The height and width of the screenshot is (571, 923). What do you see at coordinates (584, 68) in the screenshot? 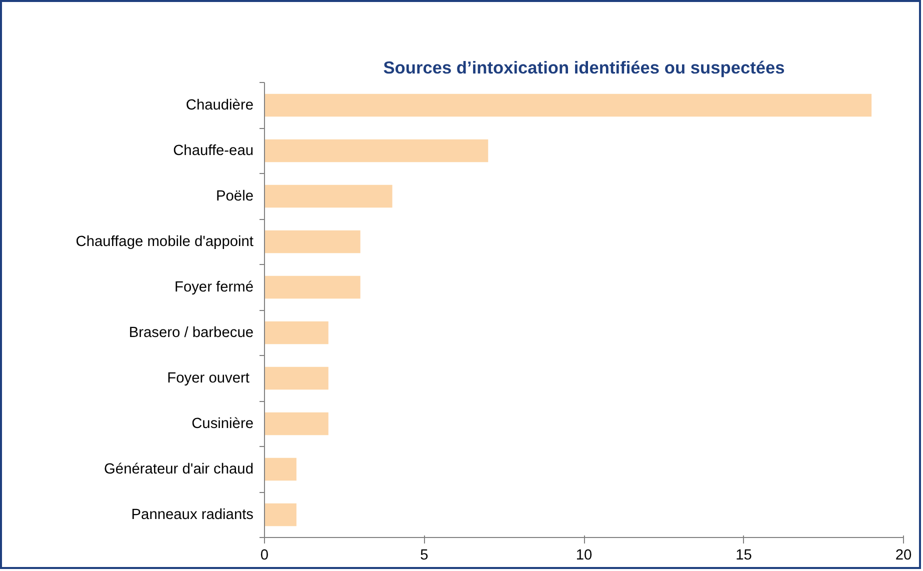
I see `chart-title: Sources d’intoxication identifiées ou suspectées` at bounding box center [584, 68].